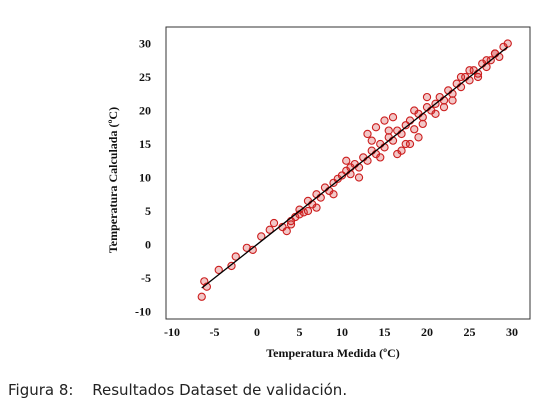 The image size is (552, 414). Describe the element at coordinates (300, 332) in the screenshot. I see `x-tick-label: 5` at that location.